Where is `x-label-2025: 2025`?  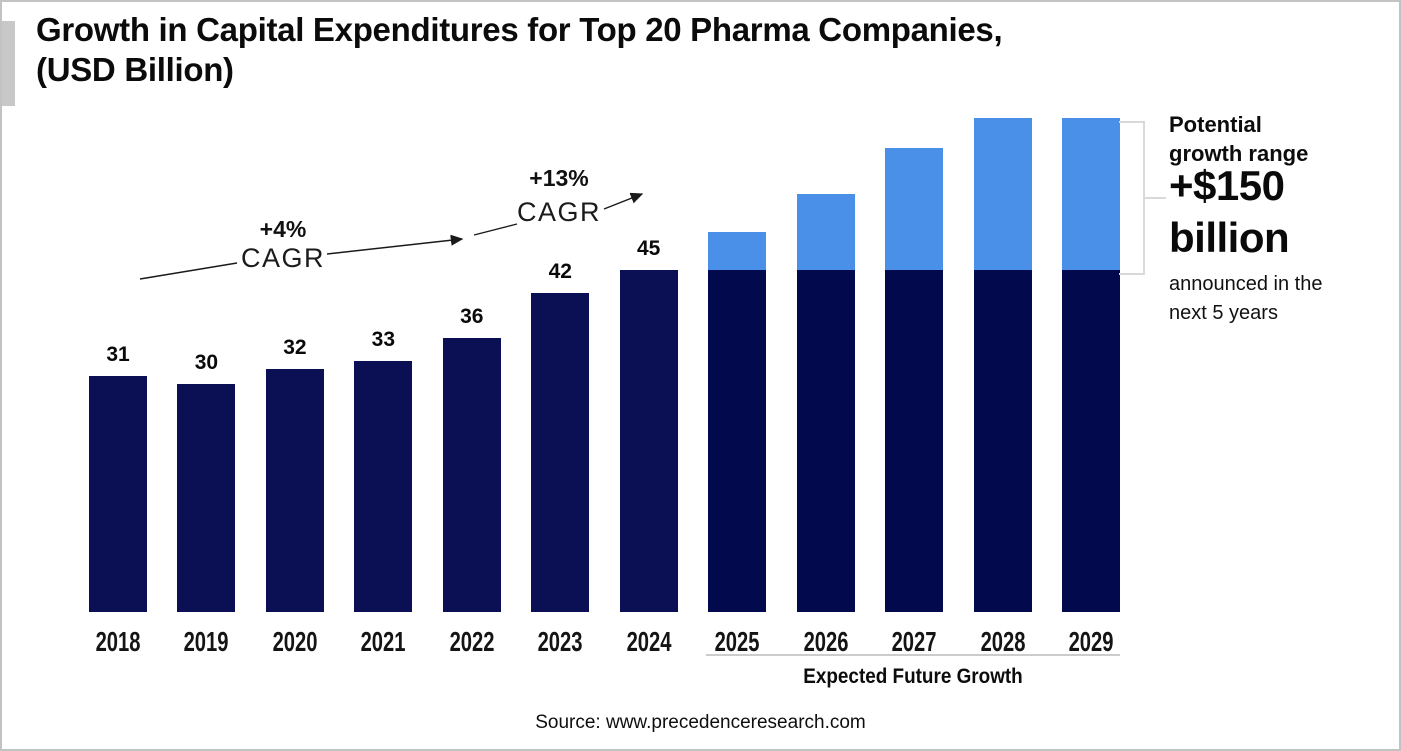 x-label-2025: 2025 is located at coordinates (737, 641).